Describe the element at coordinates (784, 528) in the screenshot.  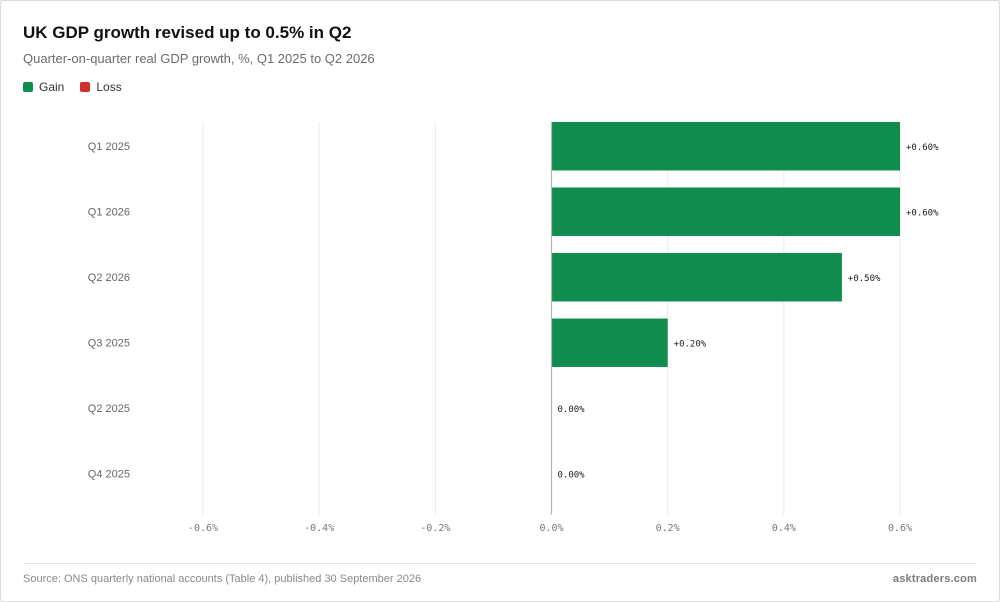
I see `x-tick-label: 0.4%` at that location.